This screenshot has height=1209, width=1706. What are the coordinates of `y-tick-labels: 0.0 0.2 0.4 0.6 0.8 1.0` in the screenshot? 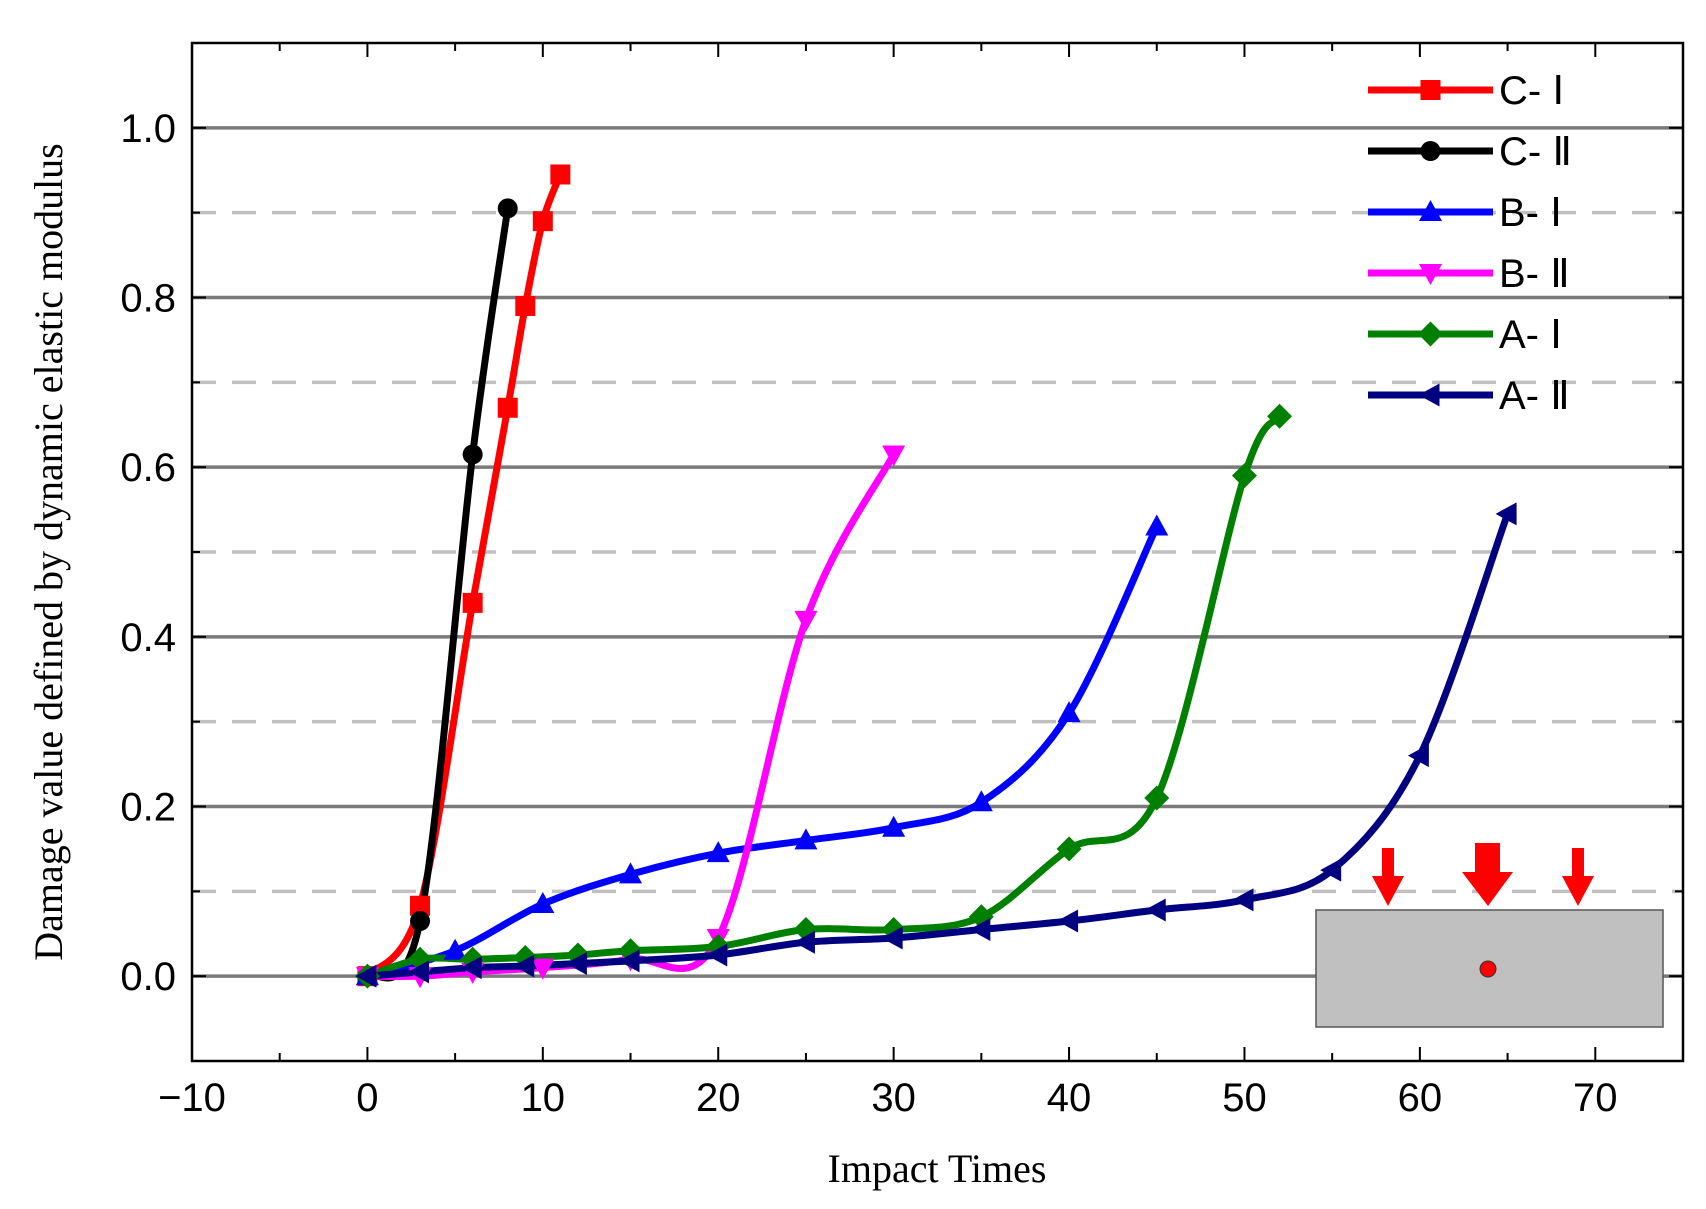 It's located at (148, 553).